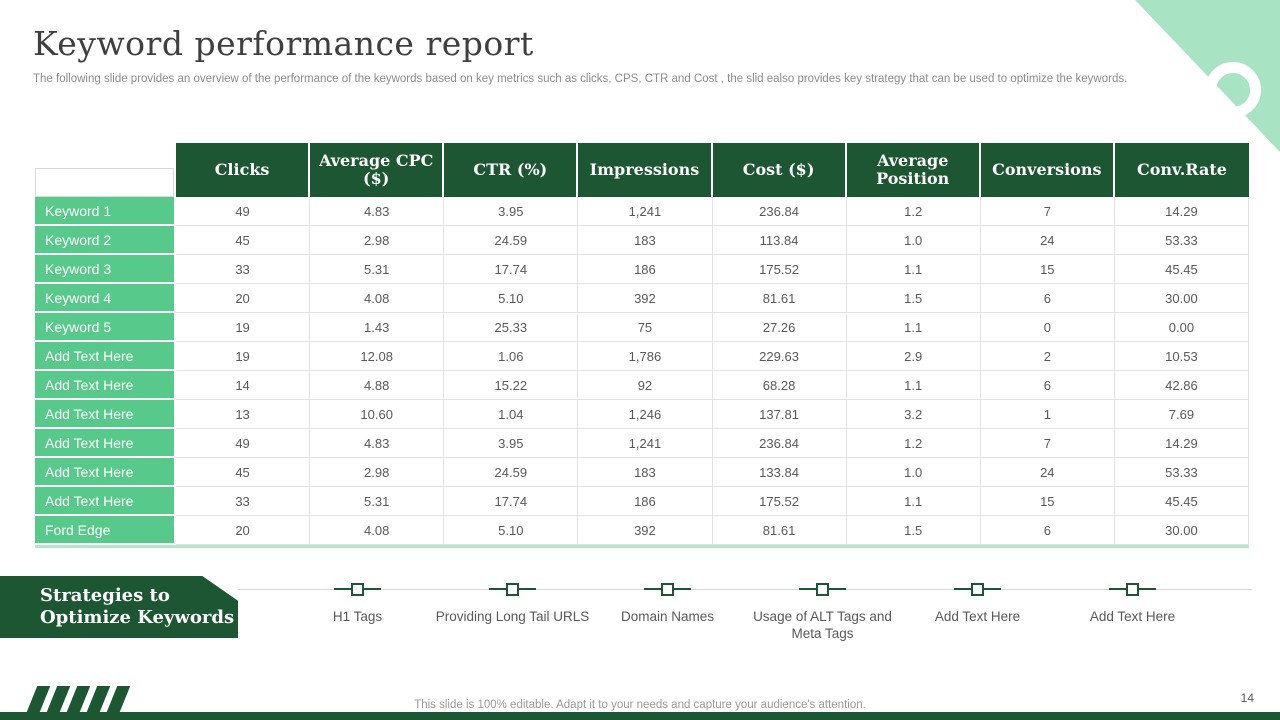 The image size is (1280, 720). Describe the element at coordinates (511, 385) in the screenshot. I see `cell-ctr: 15.22` at that location.